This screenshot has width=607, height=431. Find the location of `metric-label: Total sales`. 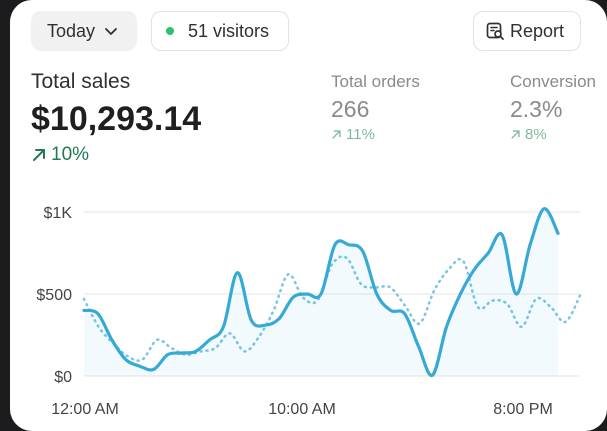

metric-label: Total sales is located at coordinates (81, 81).